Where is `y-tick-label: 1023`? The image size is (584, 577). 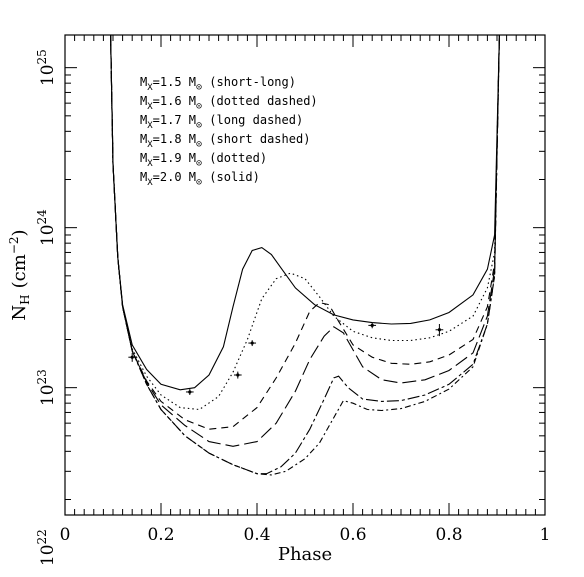 y-tick-label: 1023 is located at coordinates (46, 387).